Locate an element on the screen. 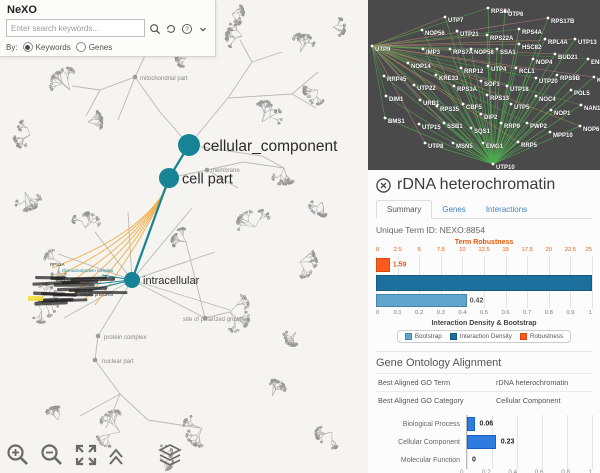 The image size is (600, 473). gene-label: NOP56 is located at coordinates (435, 34).